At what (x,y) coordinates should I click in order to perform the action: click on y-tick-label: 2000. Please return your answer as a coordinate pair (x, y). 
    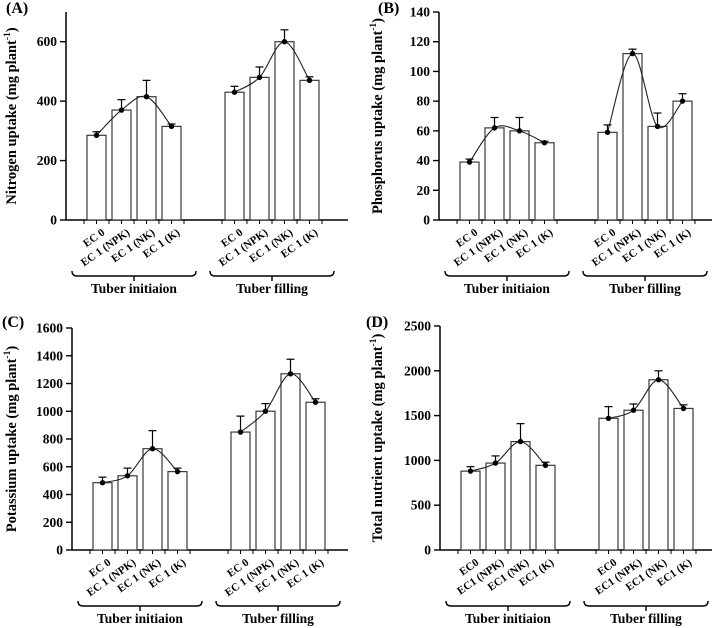
    Looking at the image, I should click on (417, 370).